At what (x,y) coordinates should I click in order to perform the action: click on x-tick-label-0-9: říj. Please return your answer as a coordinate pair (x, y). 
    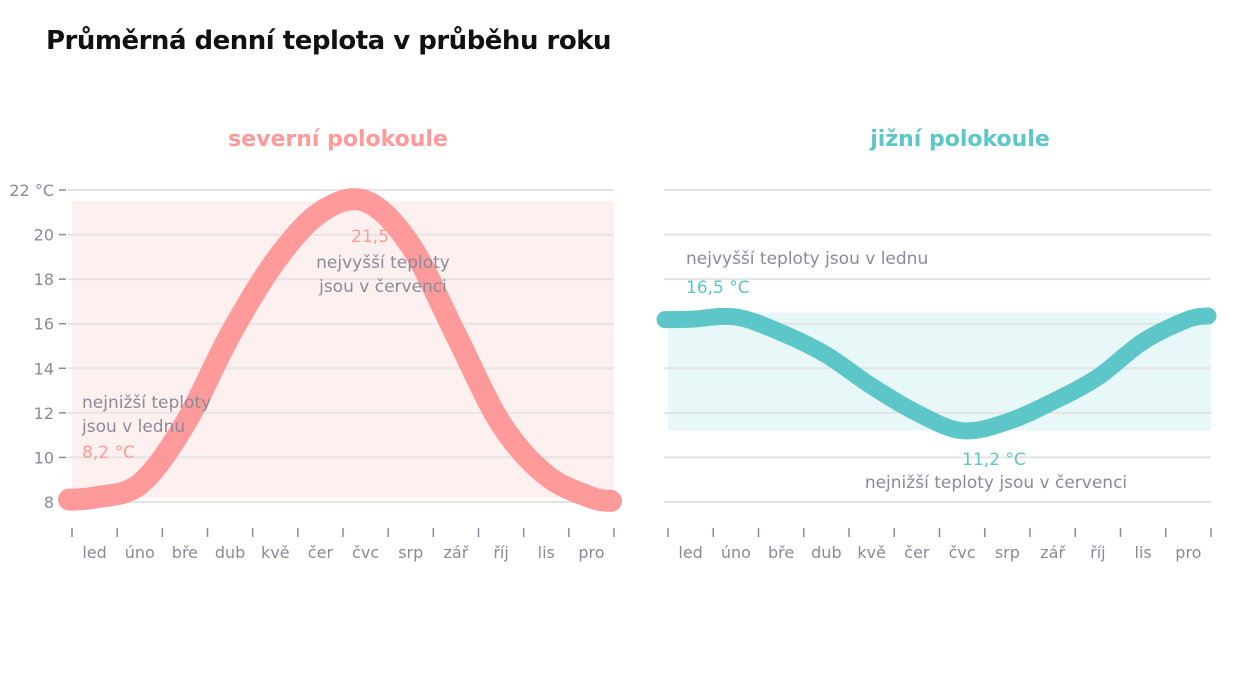
    Looking at the image, I should click on (500, 552).